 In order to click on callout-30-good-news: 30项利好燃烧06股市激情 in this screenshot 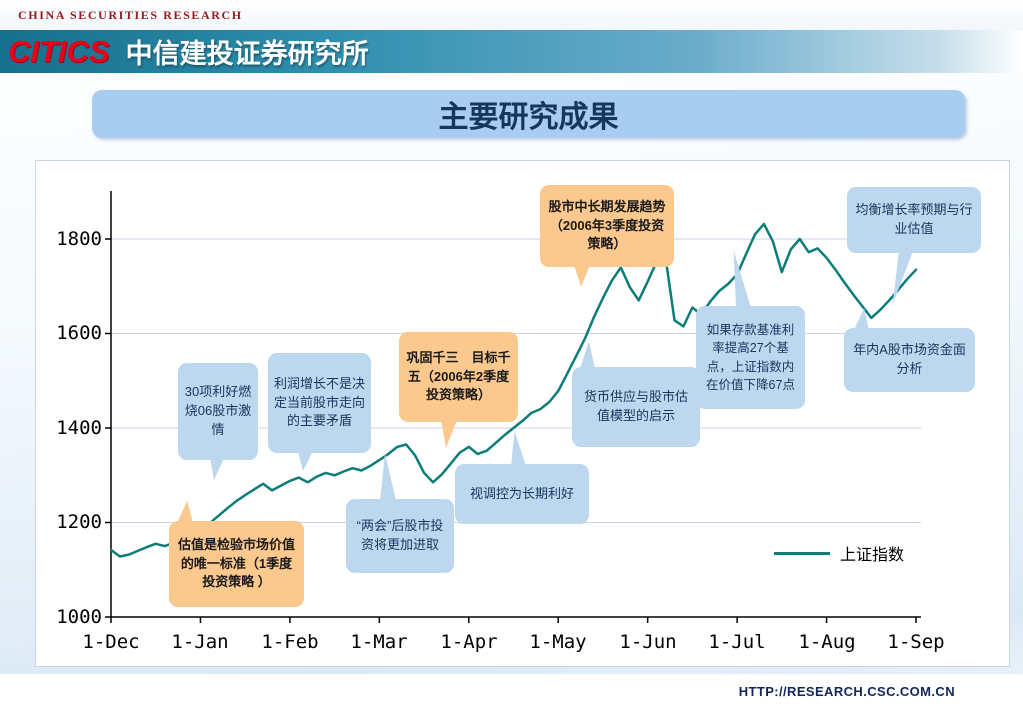, I will do `click(218, 421)`.